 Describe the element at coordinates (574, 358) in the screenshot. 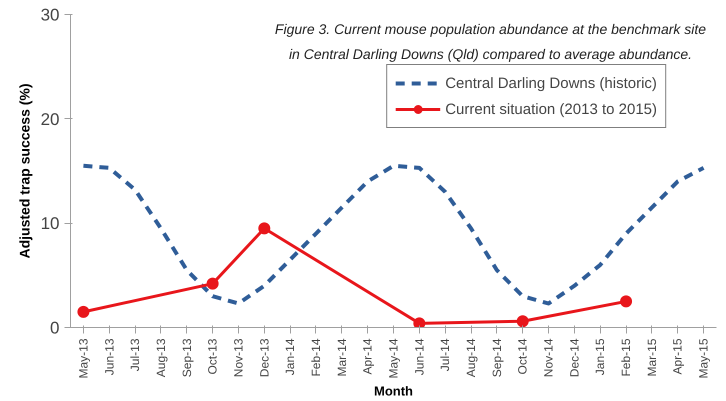

I see `x-tick-label: Dec-14` at that location.